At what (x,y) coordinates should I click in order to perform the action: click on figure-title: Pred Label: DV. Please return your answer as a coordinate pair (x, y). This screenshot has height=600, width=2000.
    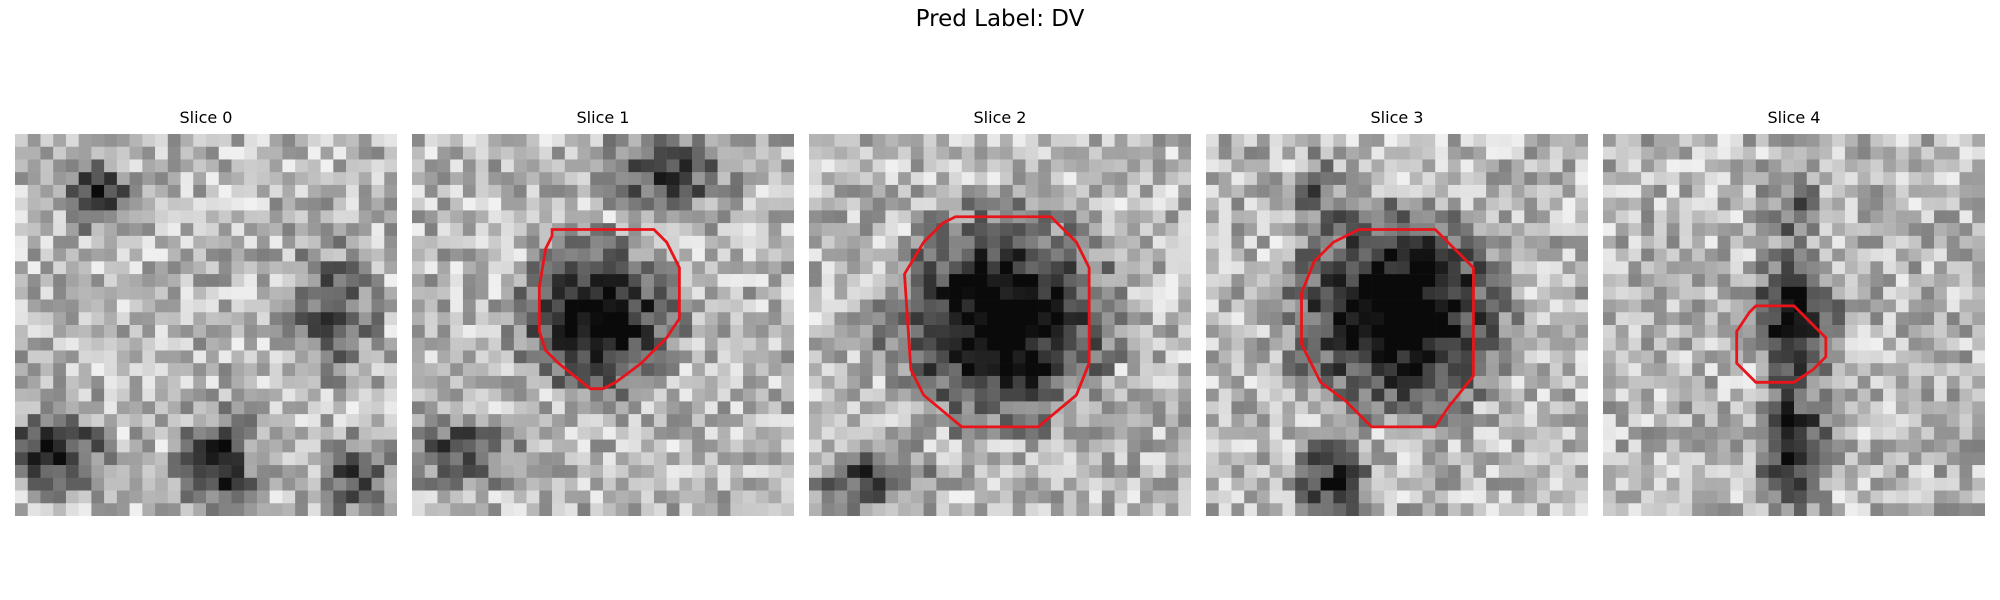
    Looking at the image, I should click on (1000, 19).